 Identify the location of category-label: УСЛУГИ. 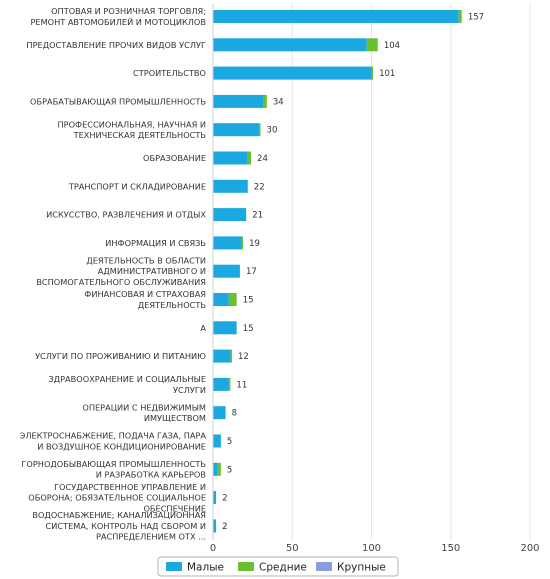
(189, 390).